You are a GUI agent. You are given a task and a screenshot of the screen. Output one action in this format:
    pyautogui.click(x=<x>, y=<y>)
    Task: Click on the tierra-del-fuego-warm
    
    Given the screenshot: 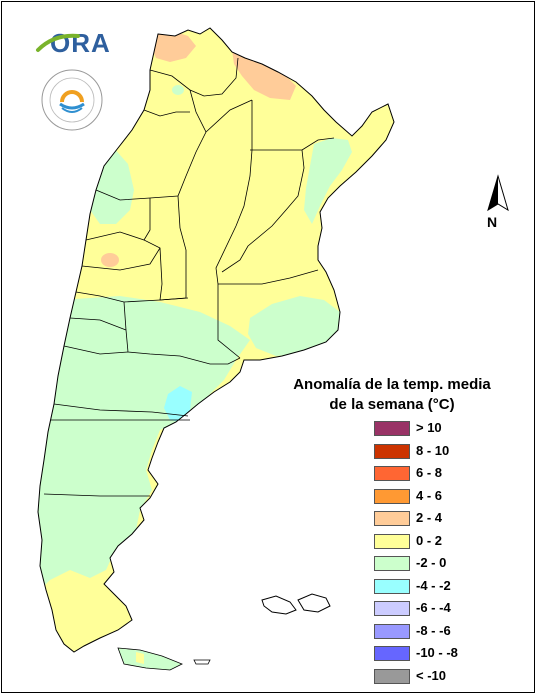 What is the action you would take?
    pyautogui.click(x=140, y=658)
    